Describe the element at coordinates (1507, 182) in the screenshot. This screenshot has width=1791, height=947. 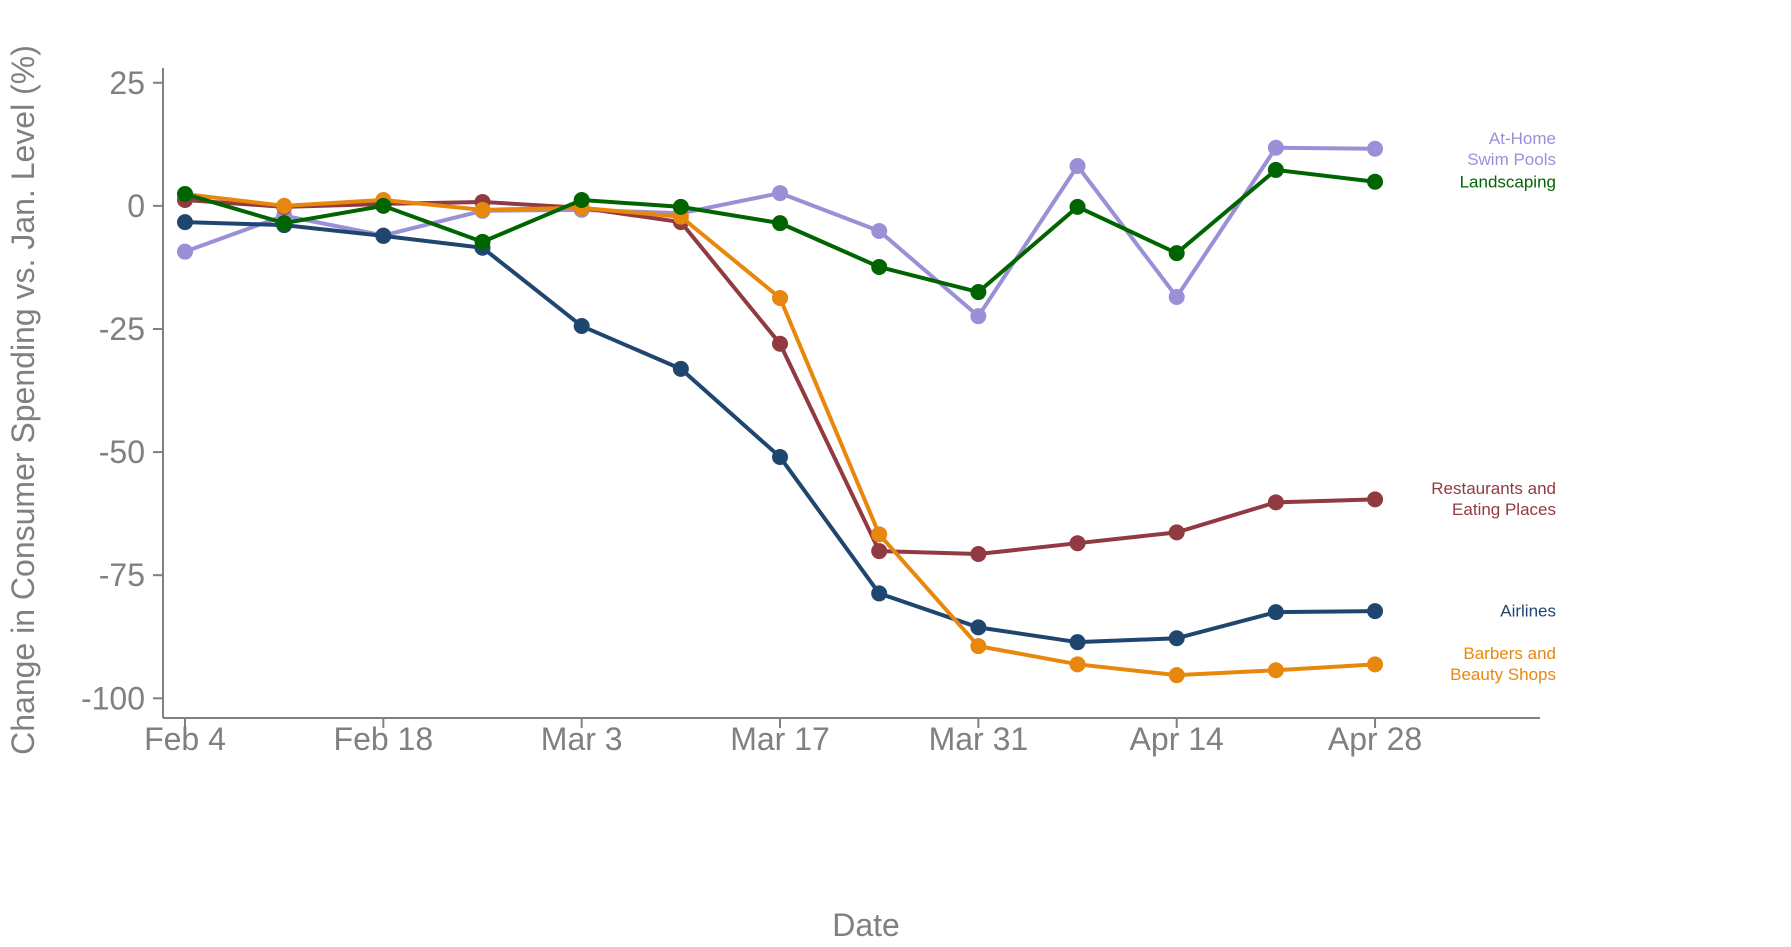
I see `series-label: Landscaping` at that location.